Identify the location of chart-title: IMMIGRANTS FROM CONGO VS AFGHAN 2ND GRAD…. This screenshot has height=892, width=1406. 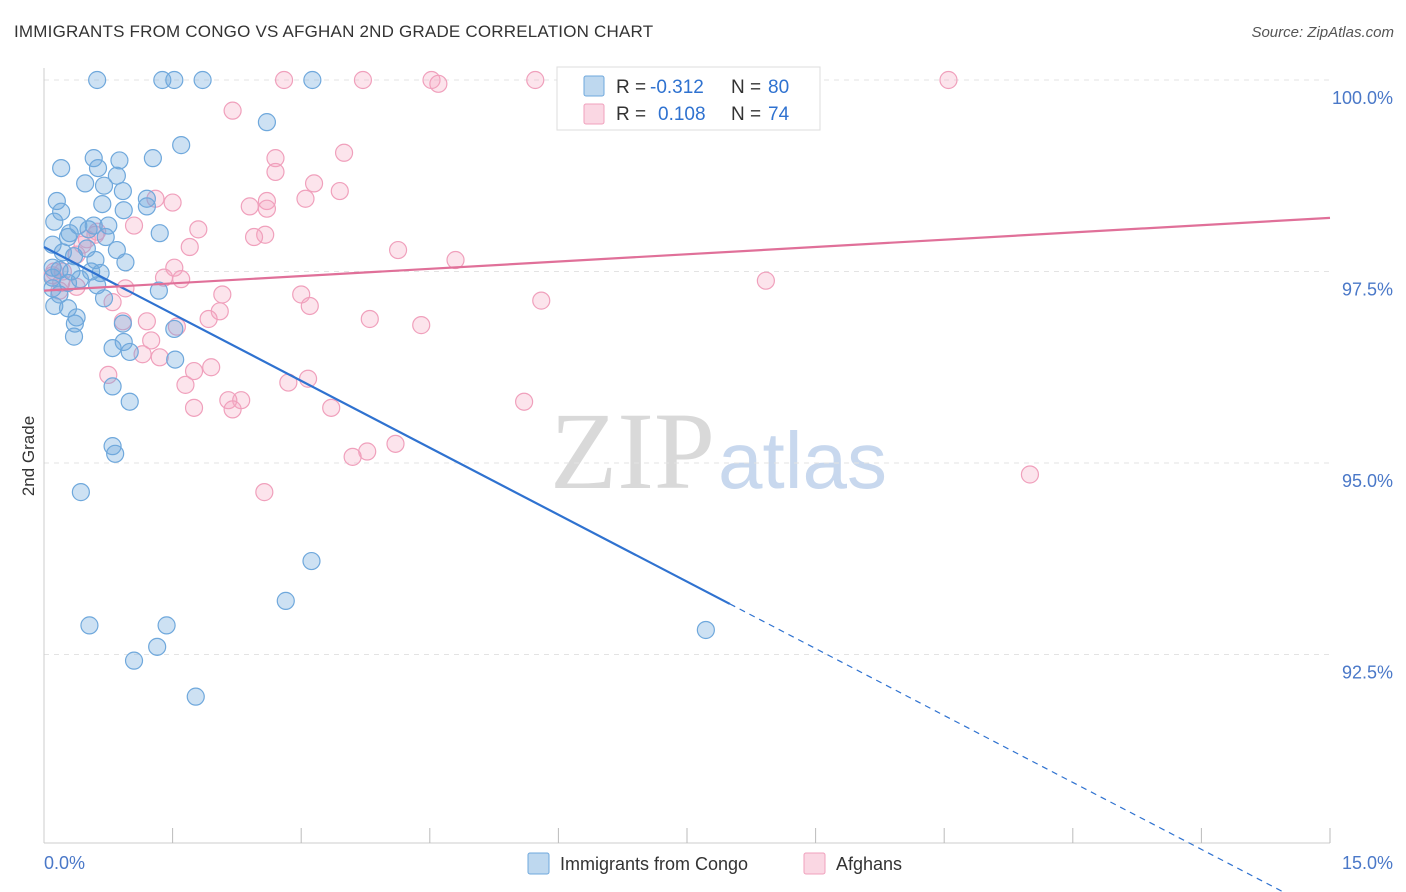
(334, 31).